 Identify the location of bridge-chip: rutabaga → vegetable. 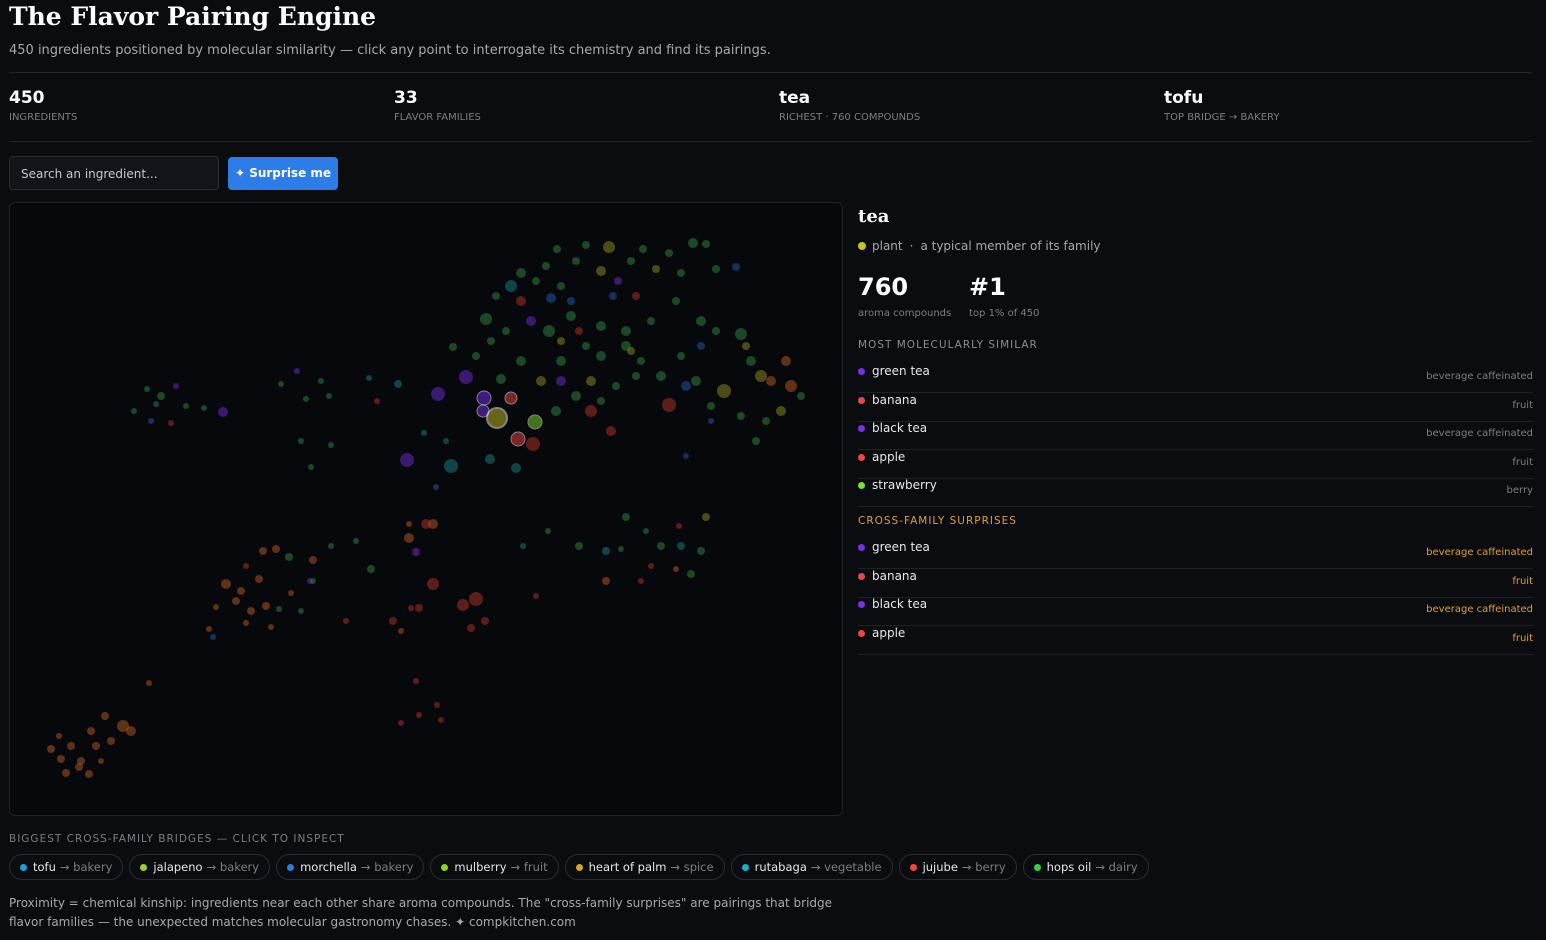
(811, 867).